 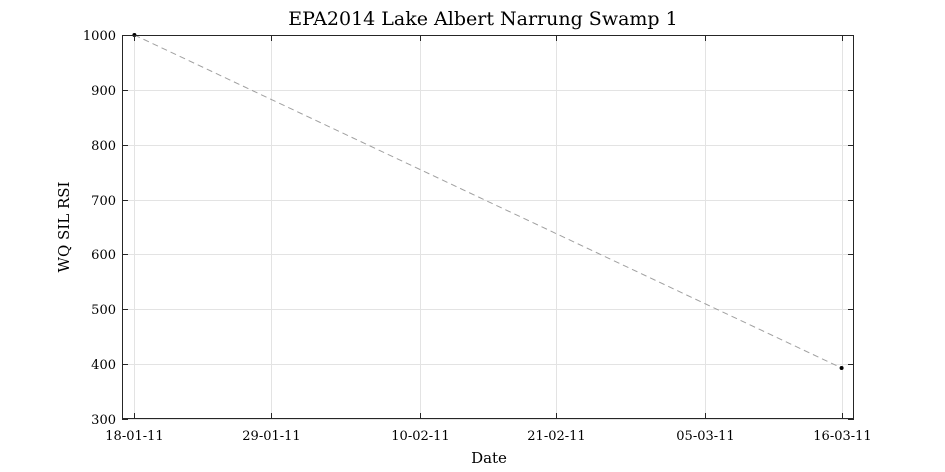 What do you see at coordinates (103, 420) in the screenshot?
I see `y-tick-label: 300` at bounding box center [103, 420].